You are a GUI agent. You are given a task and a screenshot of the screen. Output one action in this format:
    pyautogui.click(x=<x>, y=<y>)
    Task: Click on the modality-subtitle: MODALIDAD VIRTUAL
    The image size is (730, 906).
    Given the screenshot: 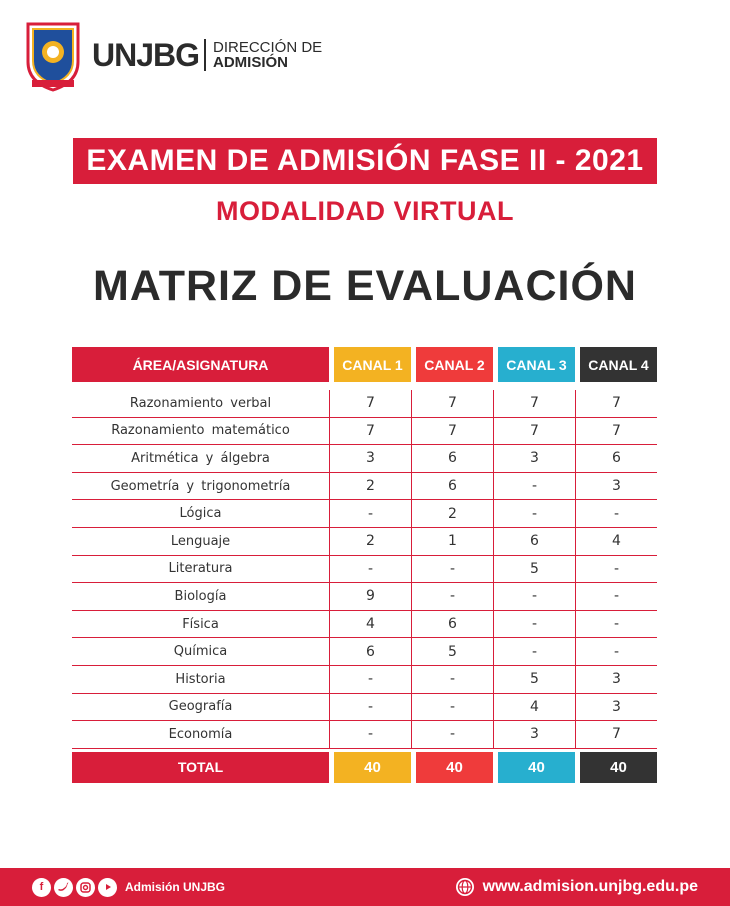 What is the action you would take?
    pyautogui.click(x=365, y=211)
    